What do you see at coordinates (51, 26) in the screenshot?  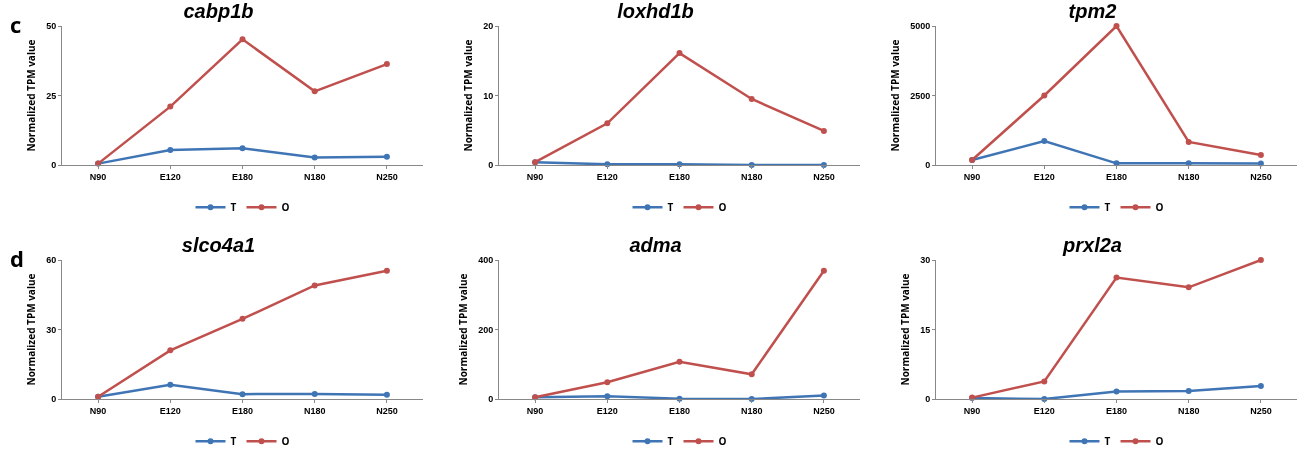 I see `y-tick-label: 50` at bounding box center [51, 26].